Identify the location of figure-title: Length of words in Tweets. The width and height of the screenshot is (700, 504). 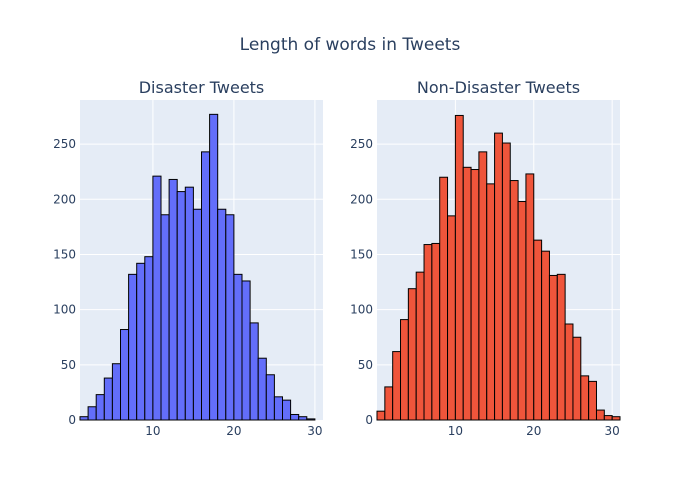
(350, 45).